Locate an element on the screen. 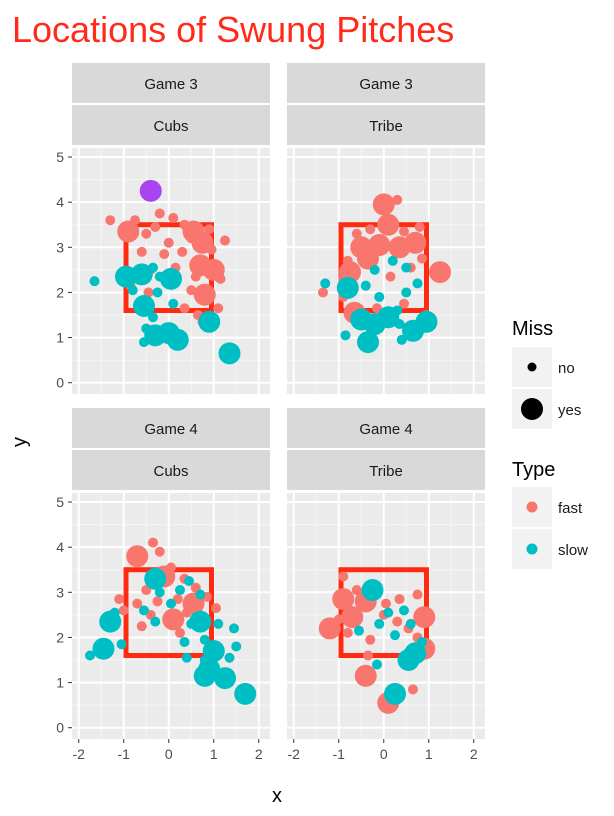 The height and width of the screenshot is (816, 614). facet-strip-label: Game 3 is located at coordinates (385, 84).